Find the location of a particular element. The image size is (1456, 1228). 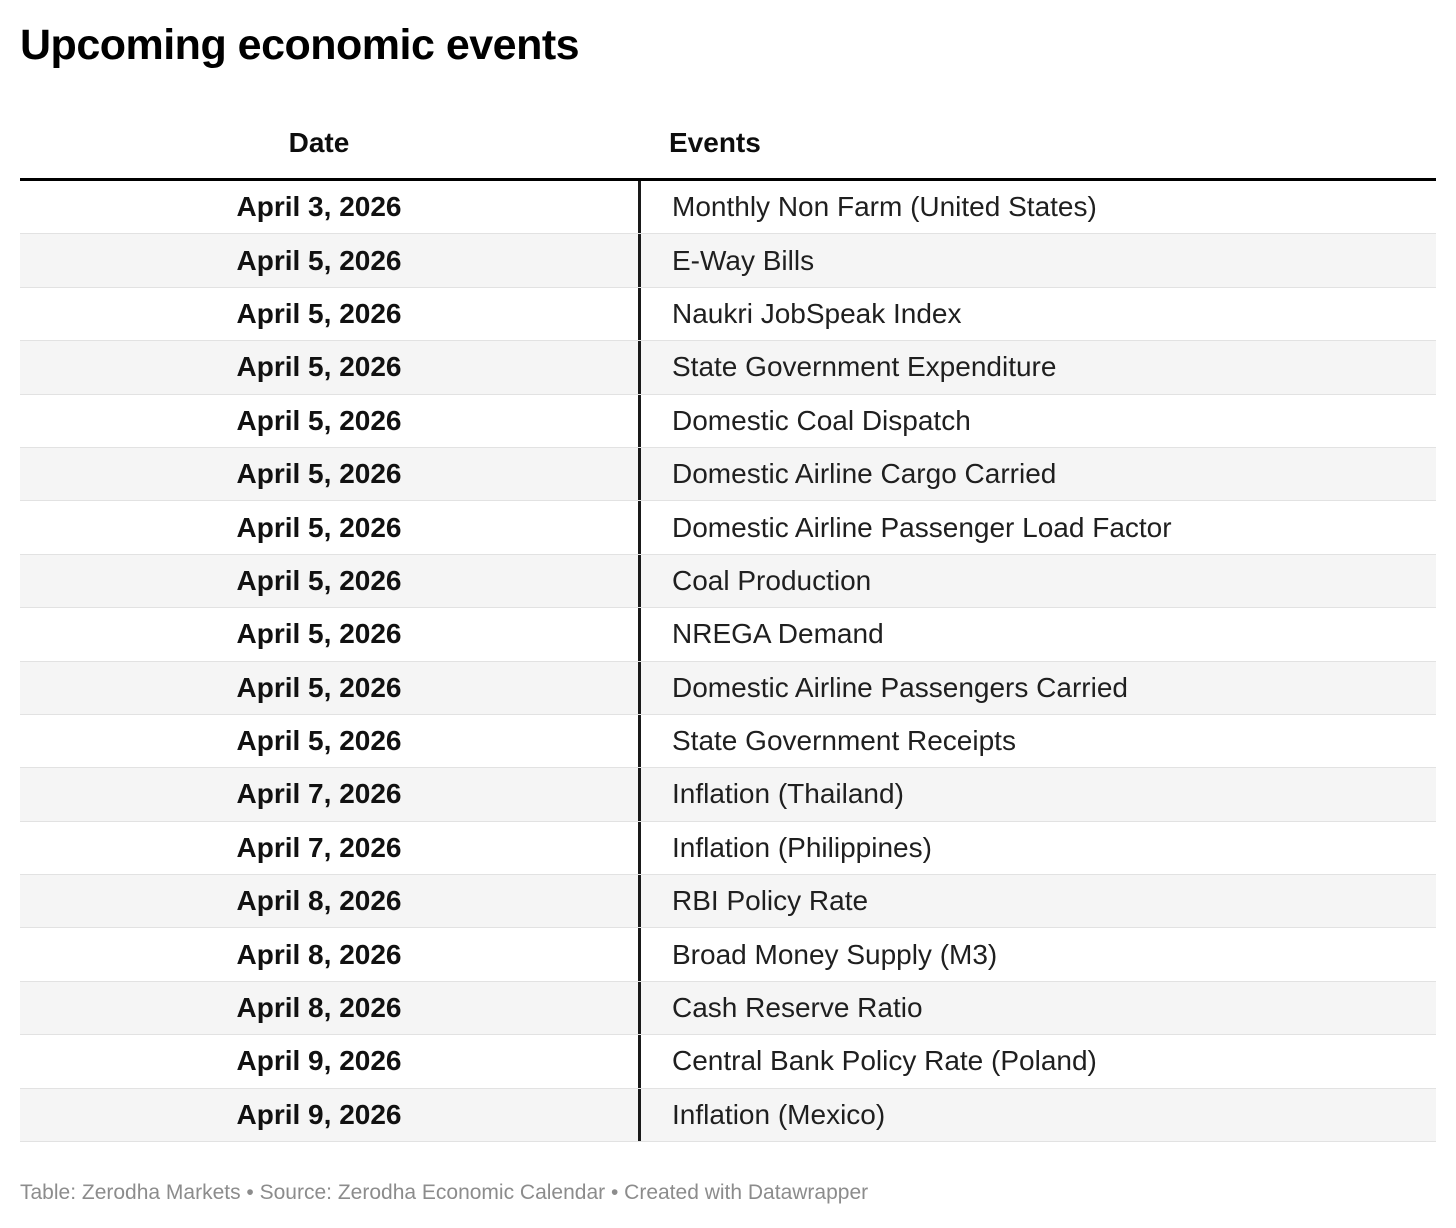

table-row: April 8, 2026 Cash Reserve Ratio is located at coordinates (728, 1008).